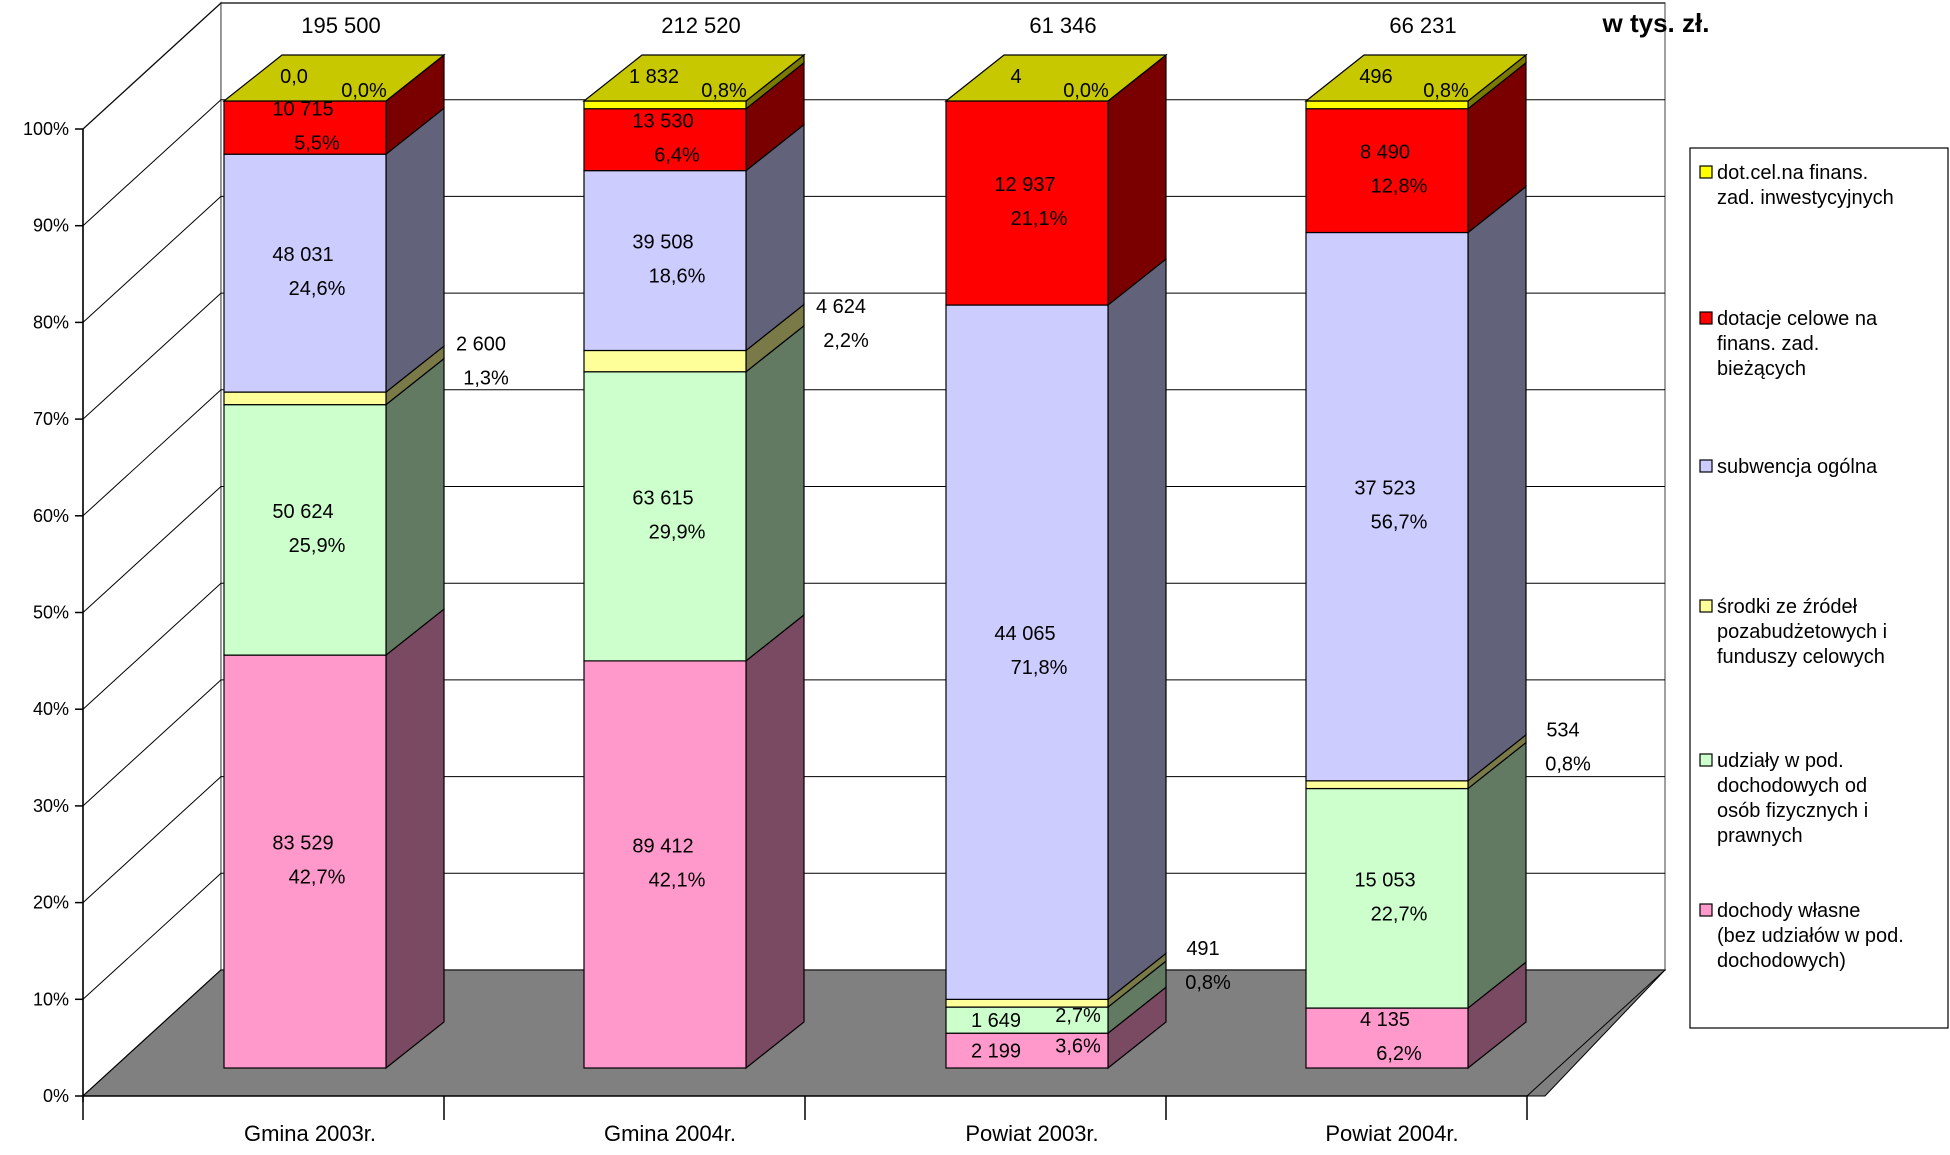  I want to click on value-label: 83 529, so click(302, 844).